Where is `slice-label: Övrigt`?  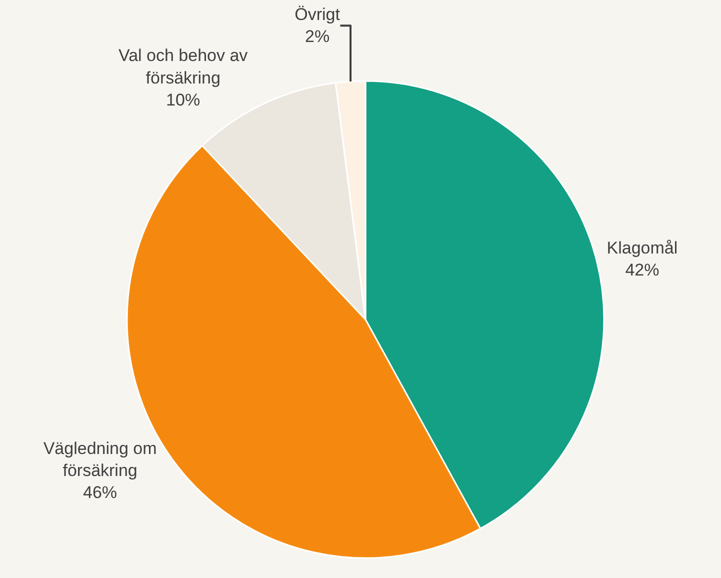
slice-label: Övrigt is located at coordinates (317, 14).